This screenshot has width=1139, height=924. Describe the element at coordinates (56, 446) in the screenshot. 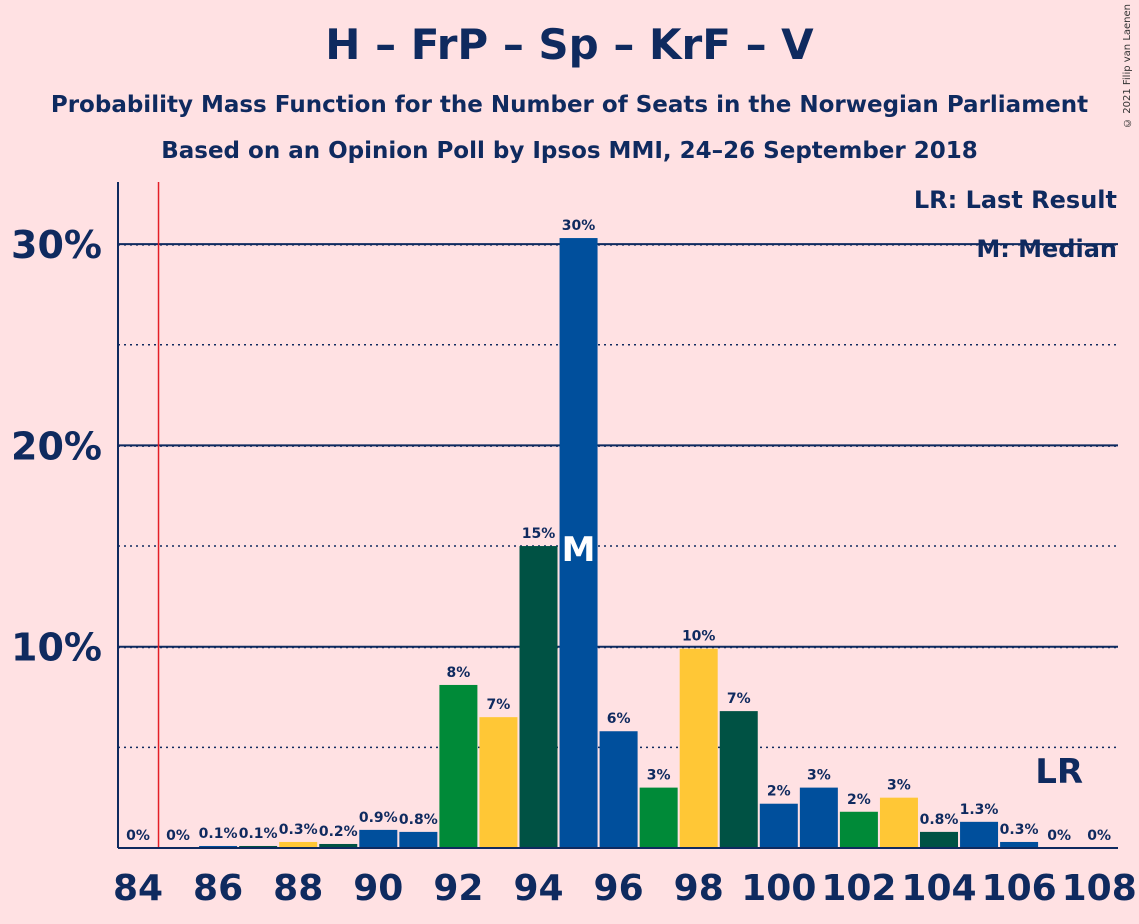

I see `y-tick-label: 20%` at that location.